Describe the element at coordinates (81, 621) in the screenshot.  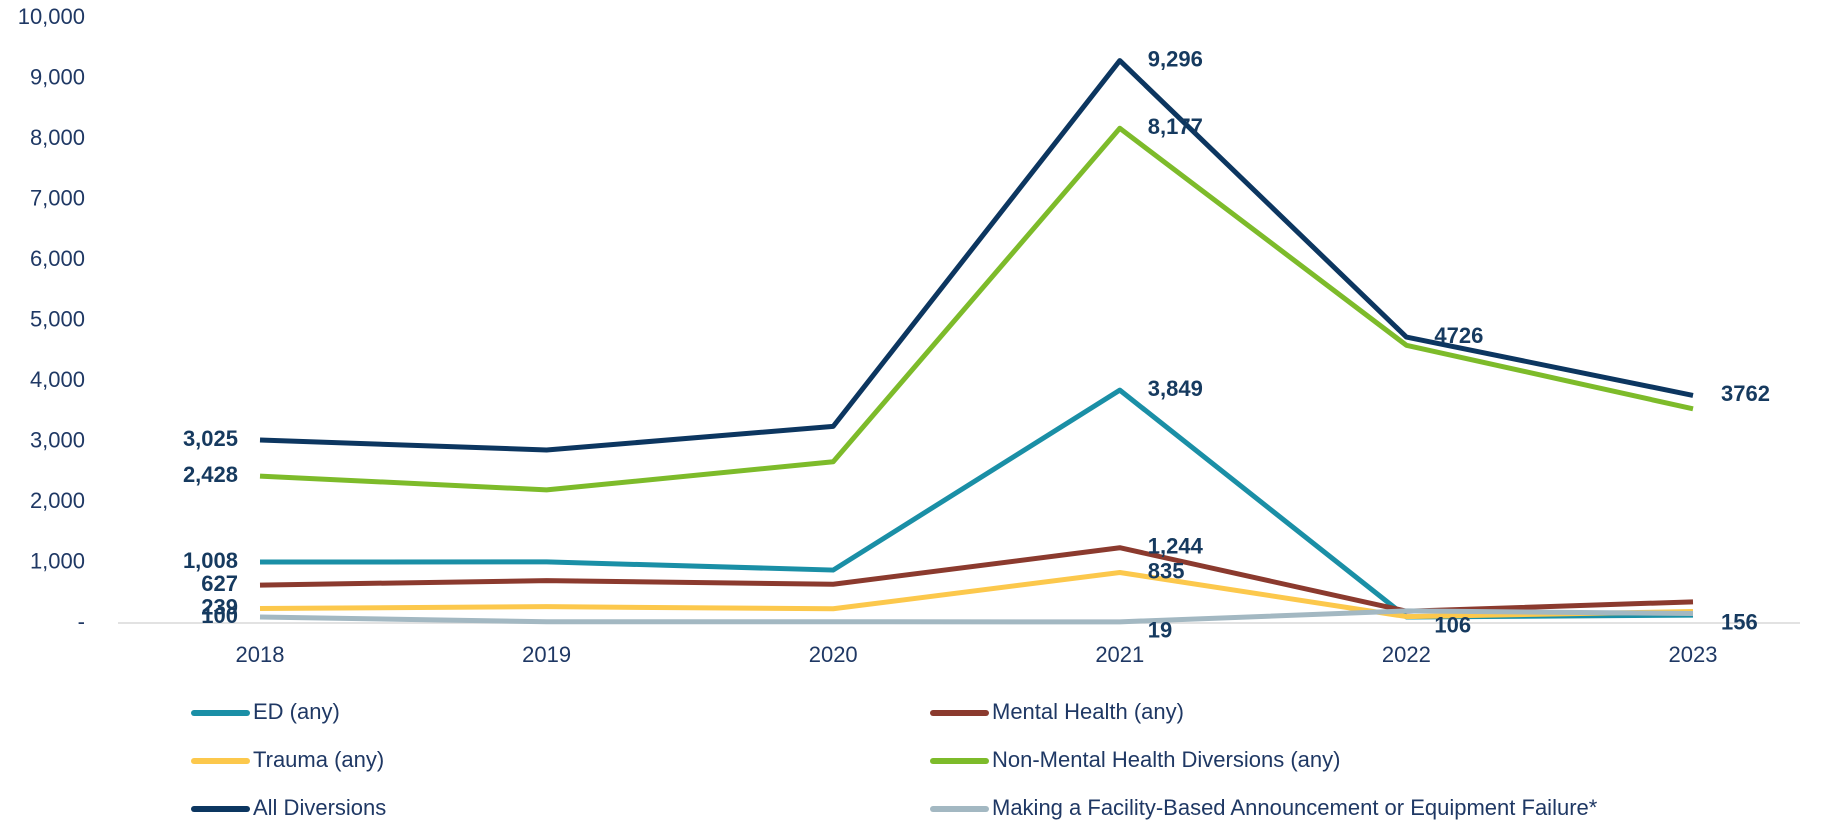
I see `y-tick-label: -` at that location.